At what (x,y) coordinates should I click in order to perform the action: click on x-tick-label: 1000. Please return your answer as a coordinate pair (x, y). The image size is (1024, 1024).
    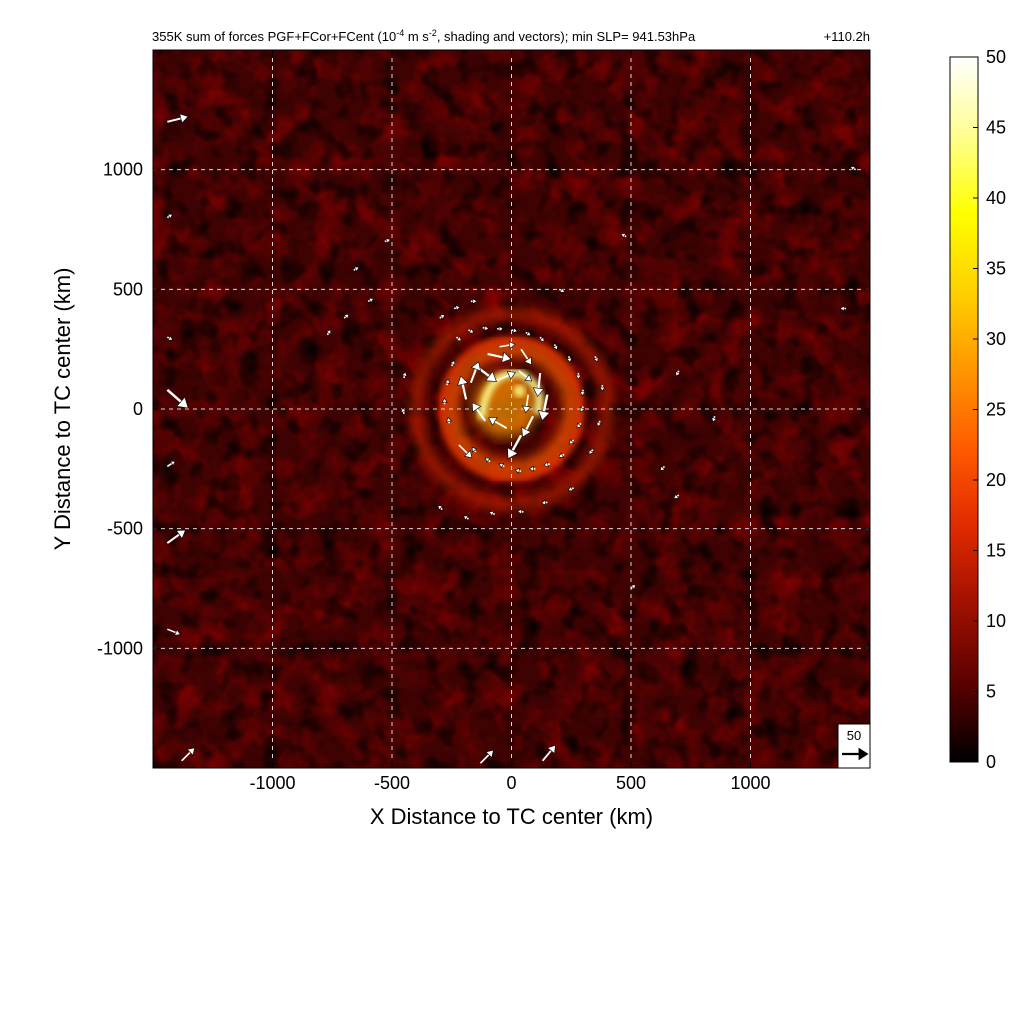
    Looking at the image, I should click on (750, 783).